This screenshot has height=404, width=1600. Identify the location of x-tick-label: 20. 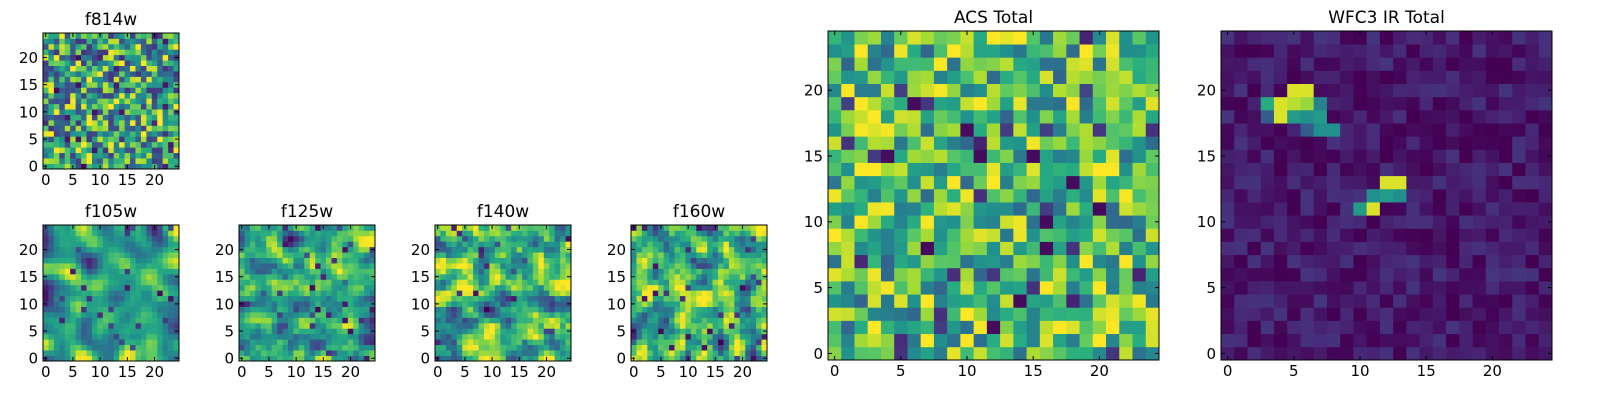
(1492, 371).